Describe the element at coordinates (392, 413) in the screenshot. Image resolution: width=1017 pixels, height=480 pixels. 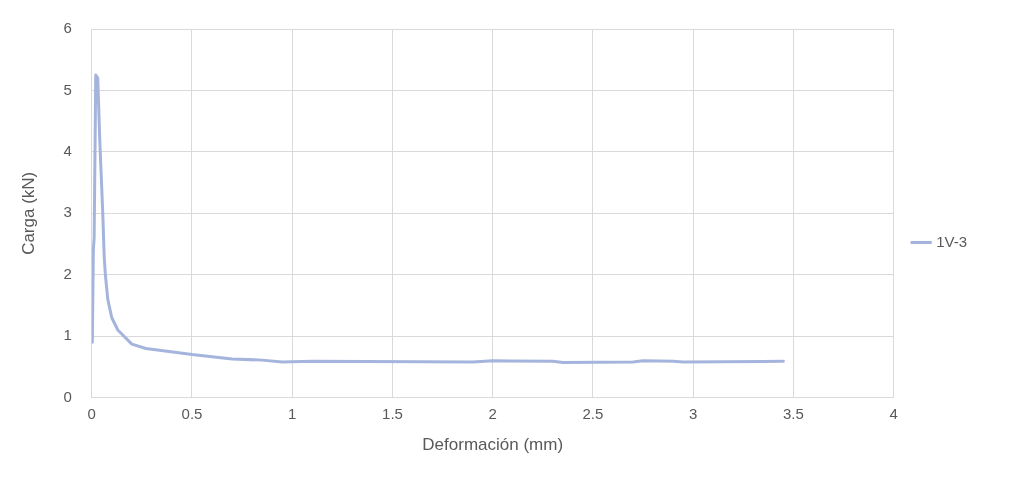
I see `x-tick-label: 1.5` at that location.